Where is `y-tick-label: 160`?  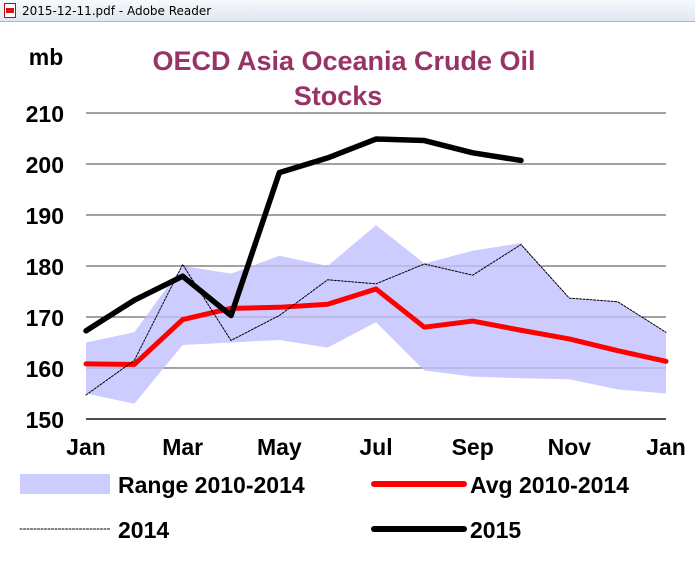 y-tick-label: 160 is located at coordinates (45, 369).